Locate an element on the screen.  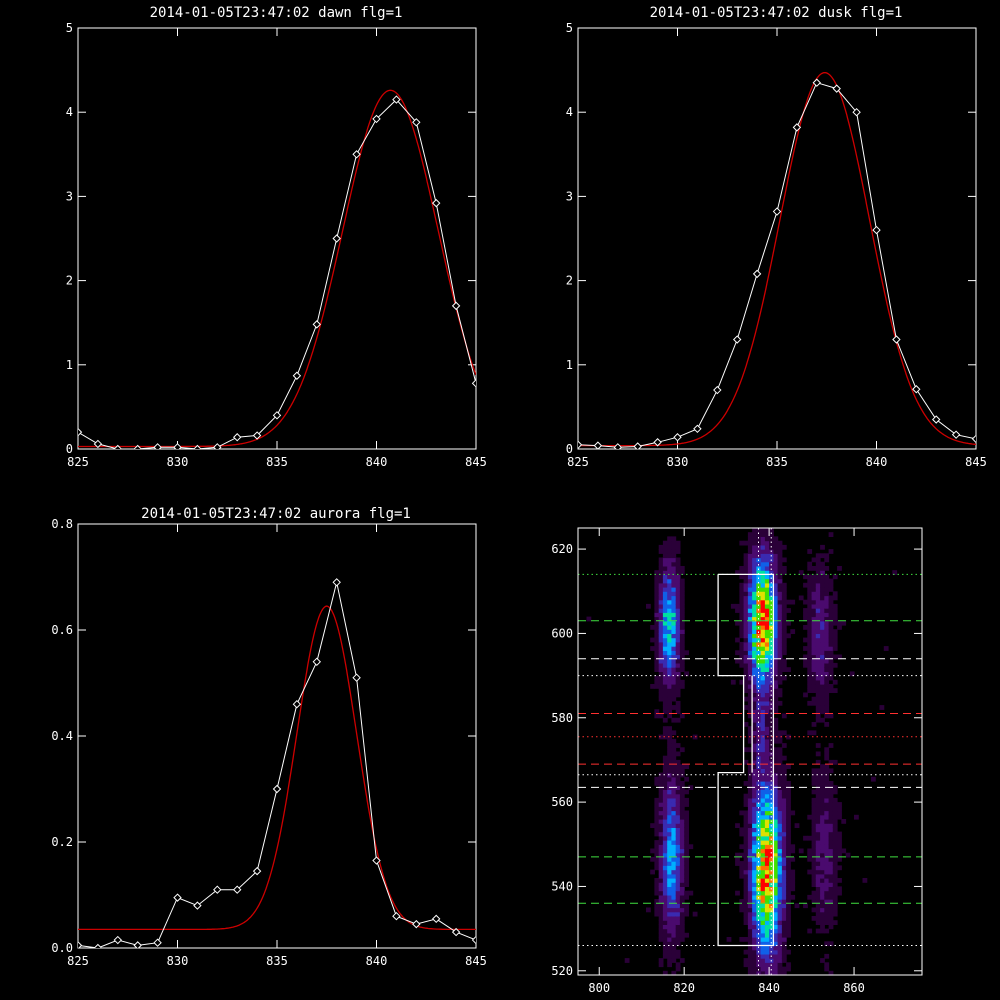
dusk-ytick-label: 0 is located at coordinates (569, 449).